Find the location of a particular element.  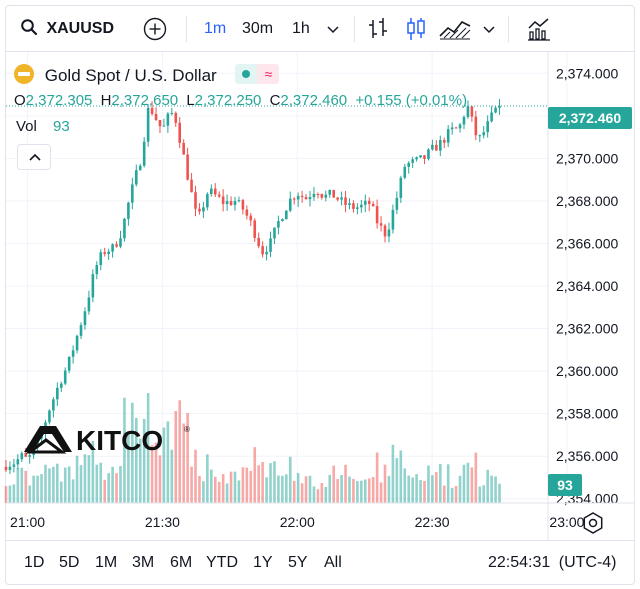

candles-style-button is located at coordinates (416, 28).